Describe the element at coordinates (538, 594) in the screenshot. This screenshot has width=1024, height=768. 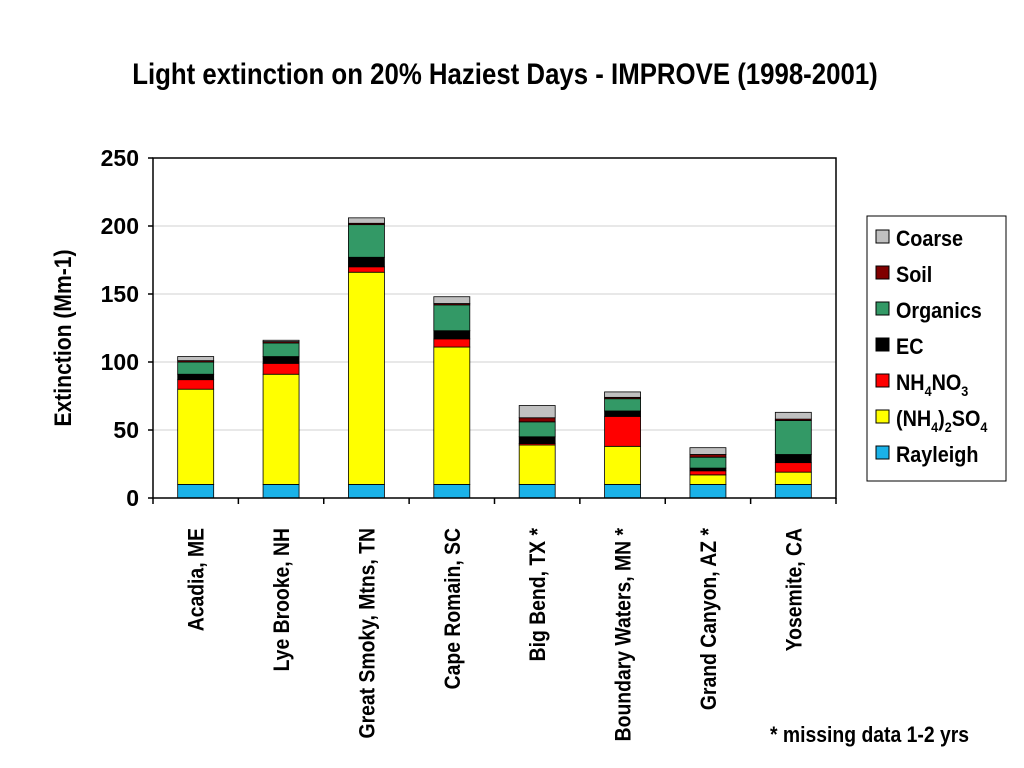
I see `x-tick-label: Big Bend, TX *` at that location.